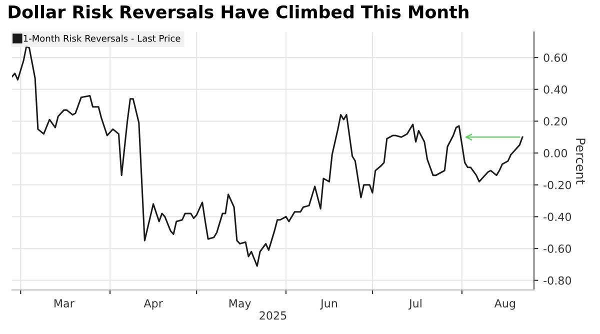 Image resolution: width=600 pixels, height=334 pixels. I want to click on y-tick-label: 0.40, so click(556, 89).